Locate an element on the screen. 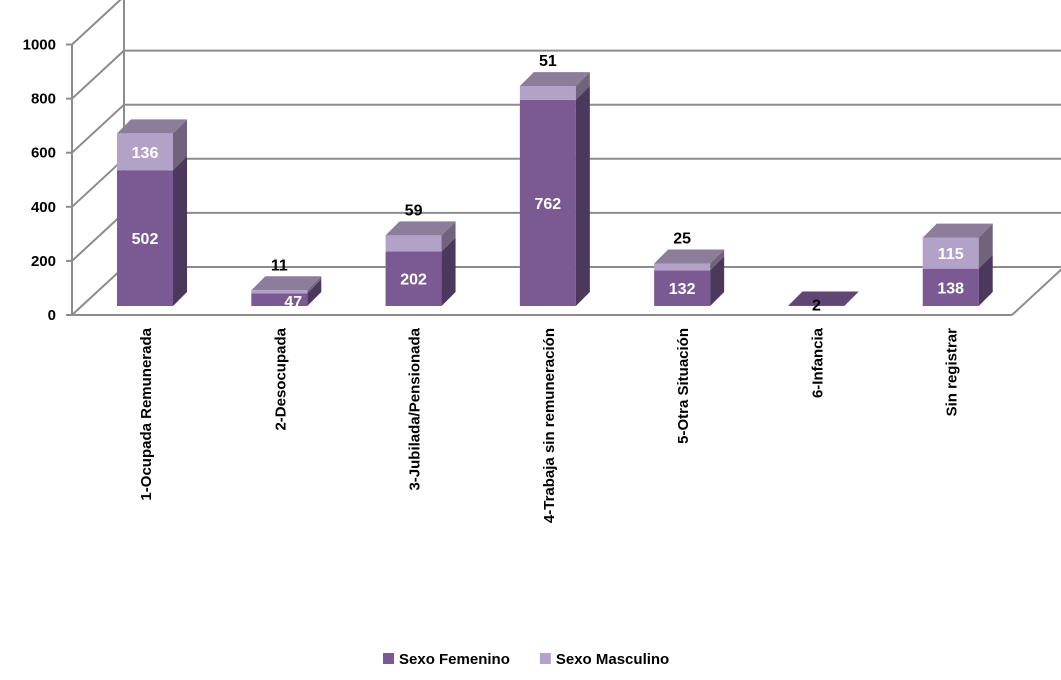  data-label: 2 is located at coordinates (816, 305).